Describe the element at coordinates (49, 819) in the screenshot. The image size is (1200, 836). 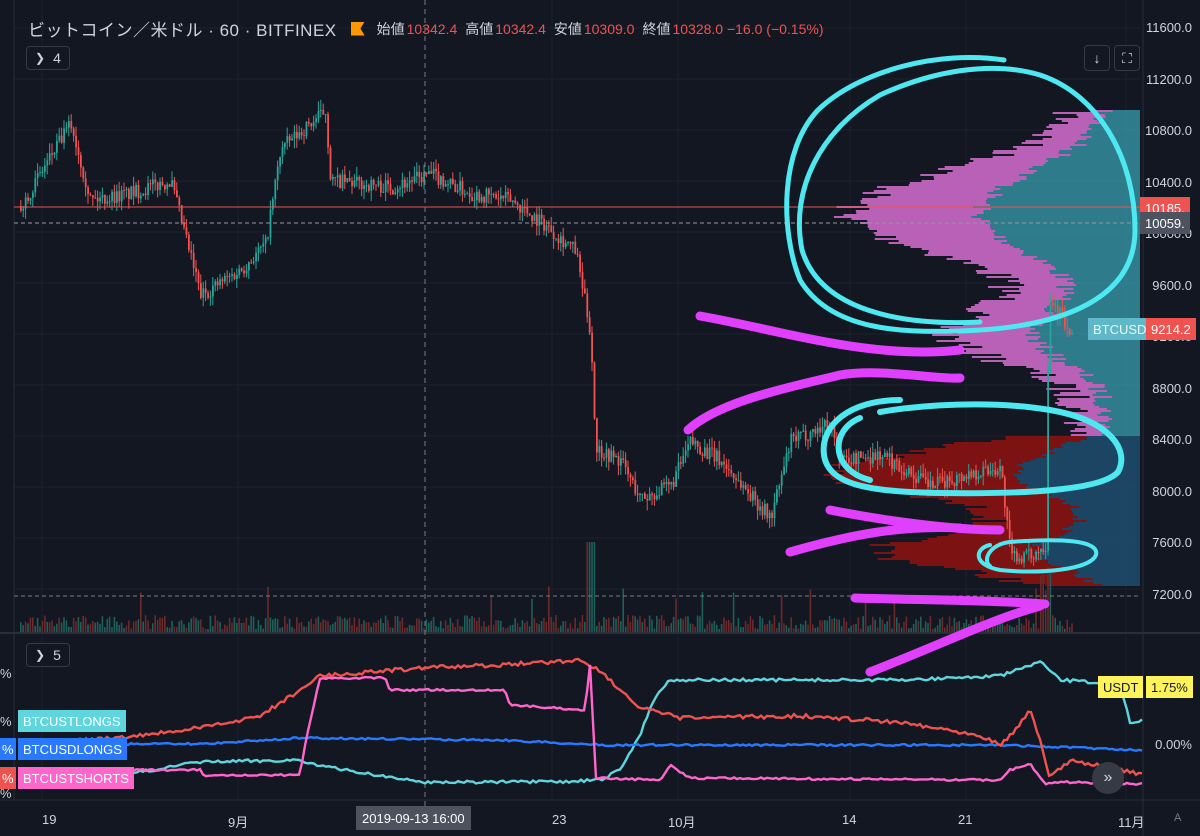
I see `x-tick: 19` at that location.